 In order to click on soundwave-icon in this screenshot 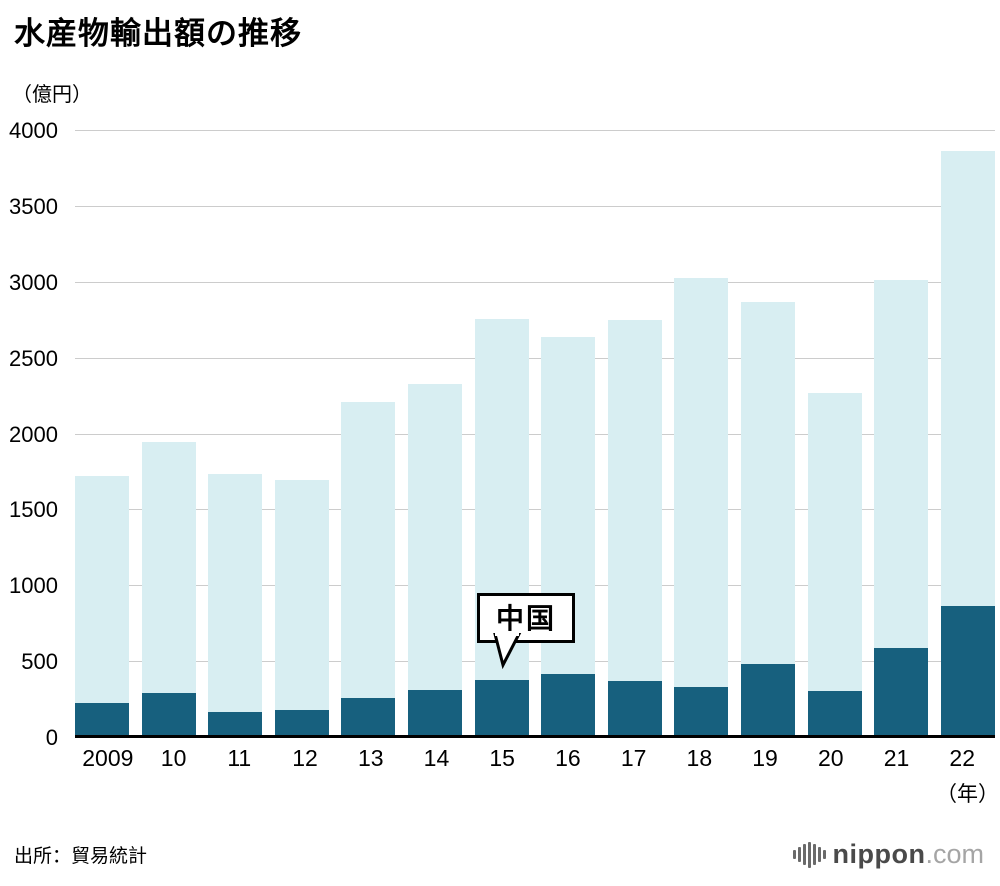, I will do `click(809, 854)`.